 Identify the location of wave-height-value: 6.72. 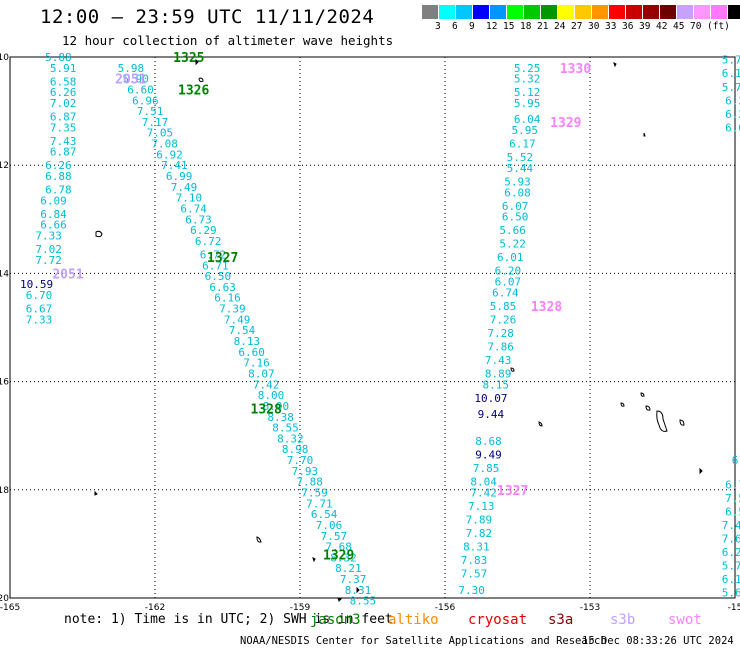
(208, 241).